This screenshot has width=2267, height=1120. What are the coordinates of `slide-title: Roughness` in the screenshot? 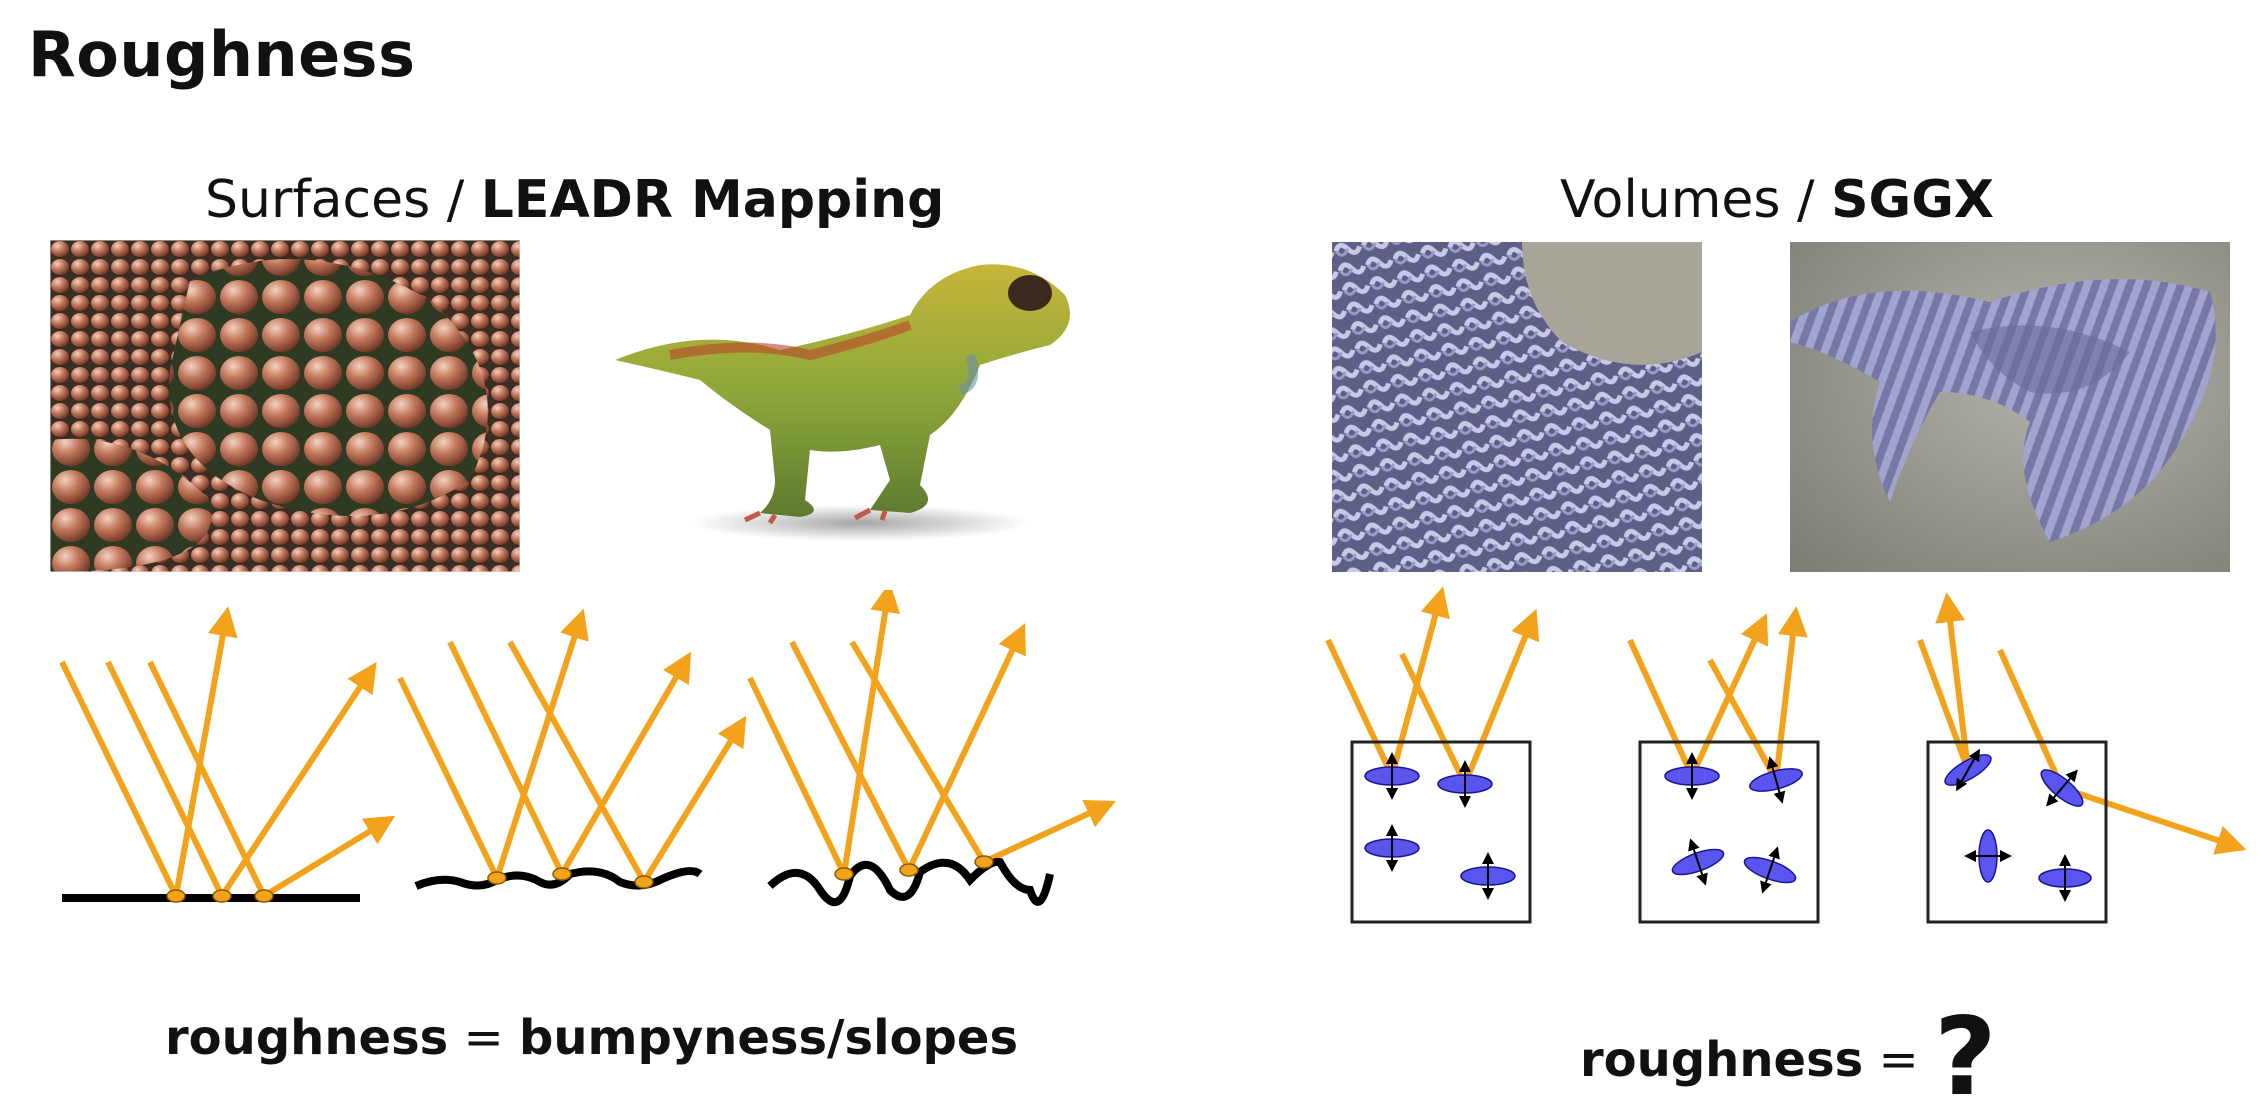 It's located at (222, 54).